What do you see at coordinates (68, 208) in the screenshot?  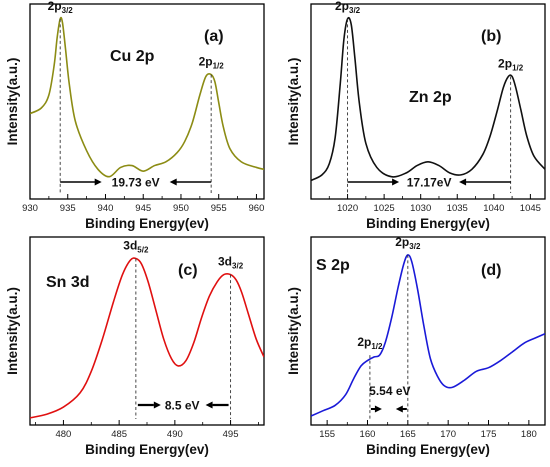 I see `x-tick-label: 935` at bounding box center [68, 208].